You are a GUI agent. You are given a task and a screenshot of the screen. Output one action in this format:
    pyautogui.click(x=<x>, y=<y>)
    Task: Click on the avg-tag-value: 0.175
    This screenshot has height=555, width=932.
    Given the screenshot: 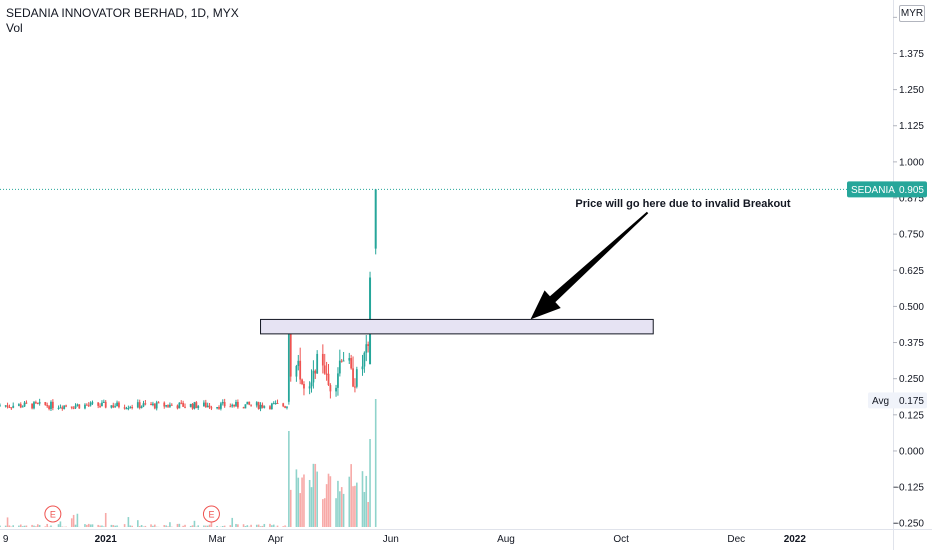 What is the action you would take?
    pyautogui.click(x=911, y=401)
    